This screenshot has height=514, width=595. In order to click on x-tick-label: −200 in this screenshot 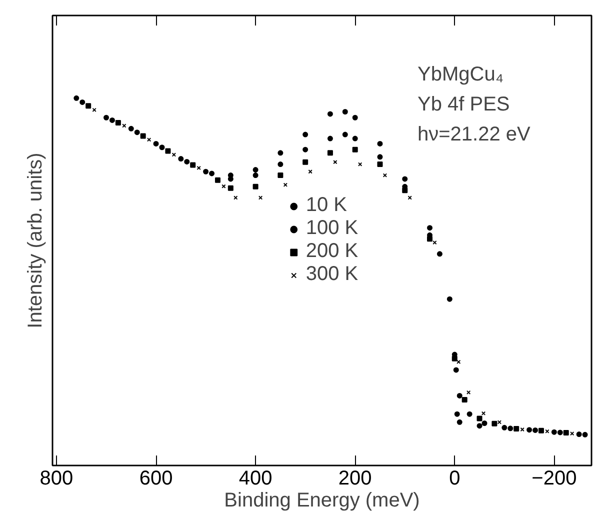, I will do `click(554, 479)`.